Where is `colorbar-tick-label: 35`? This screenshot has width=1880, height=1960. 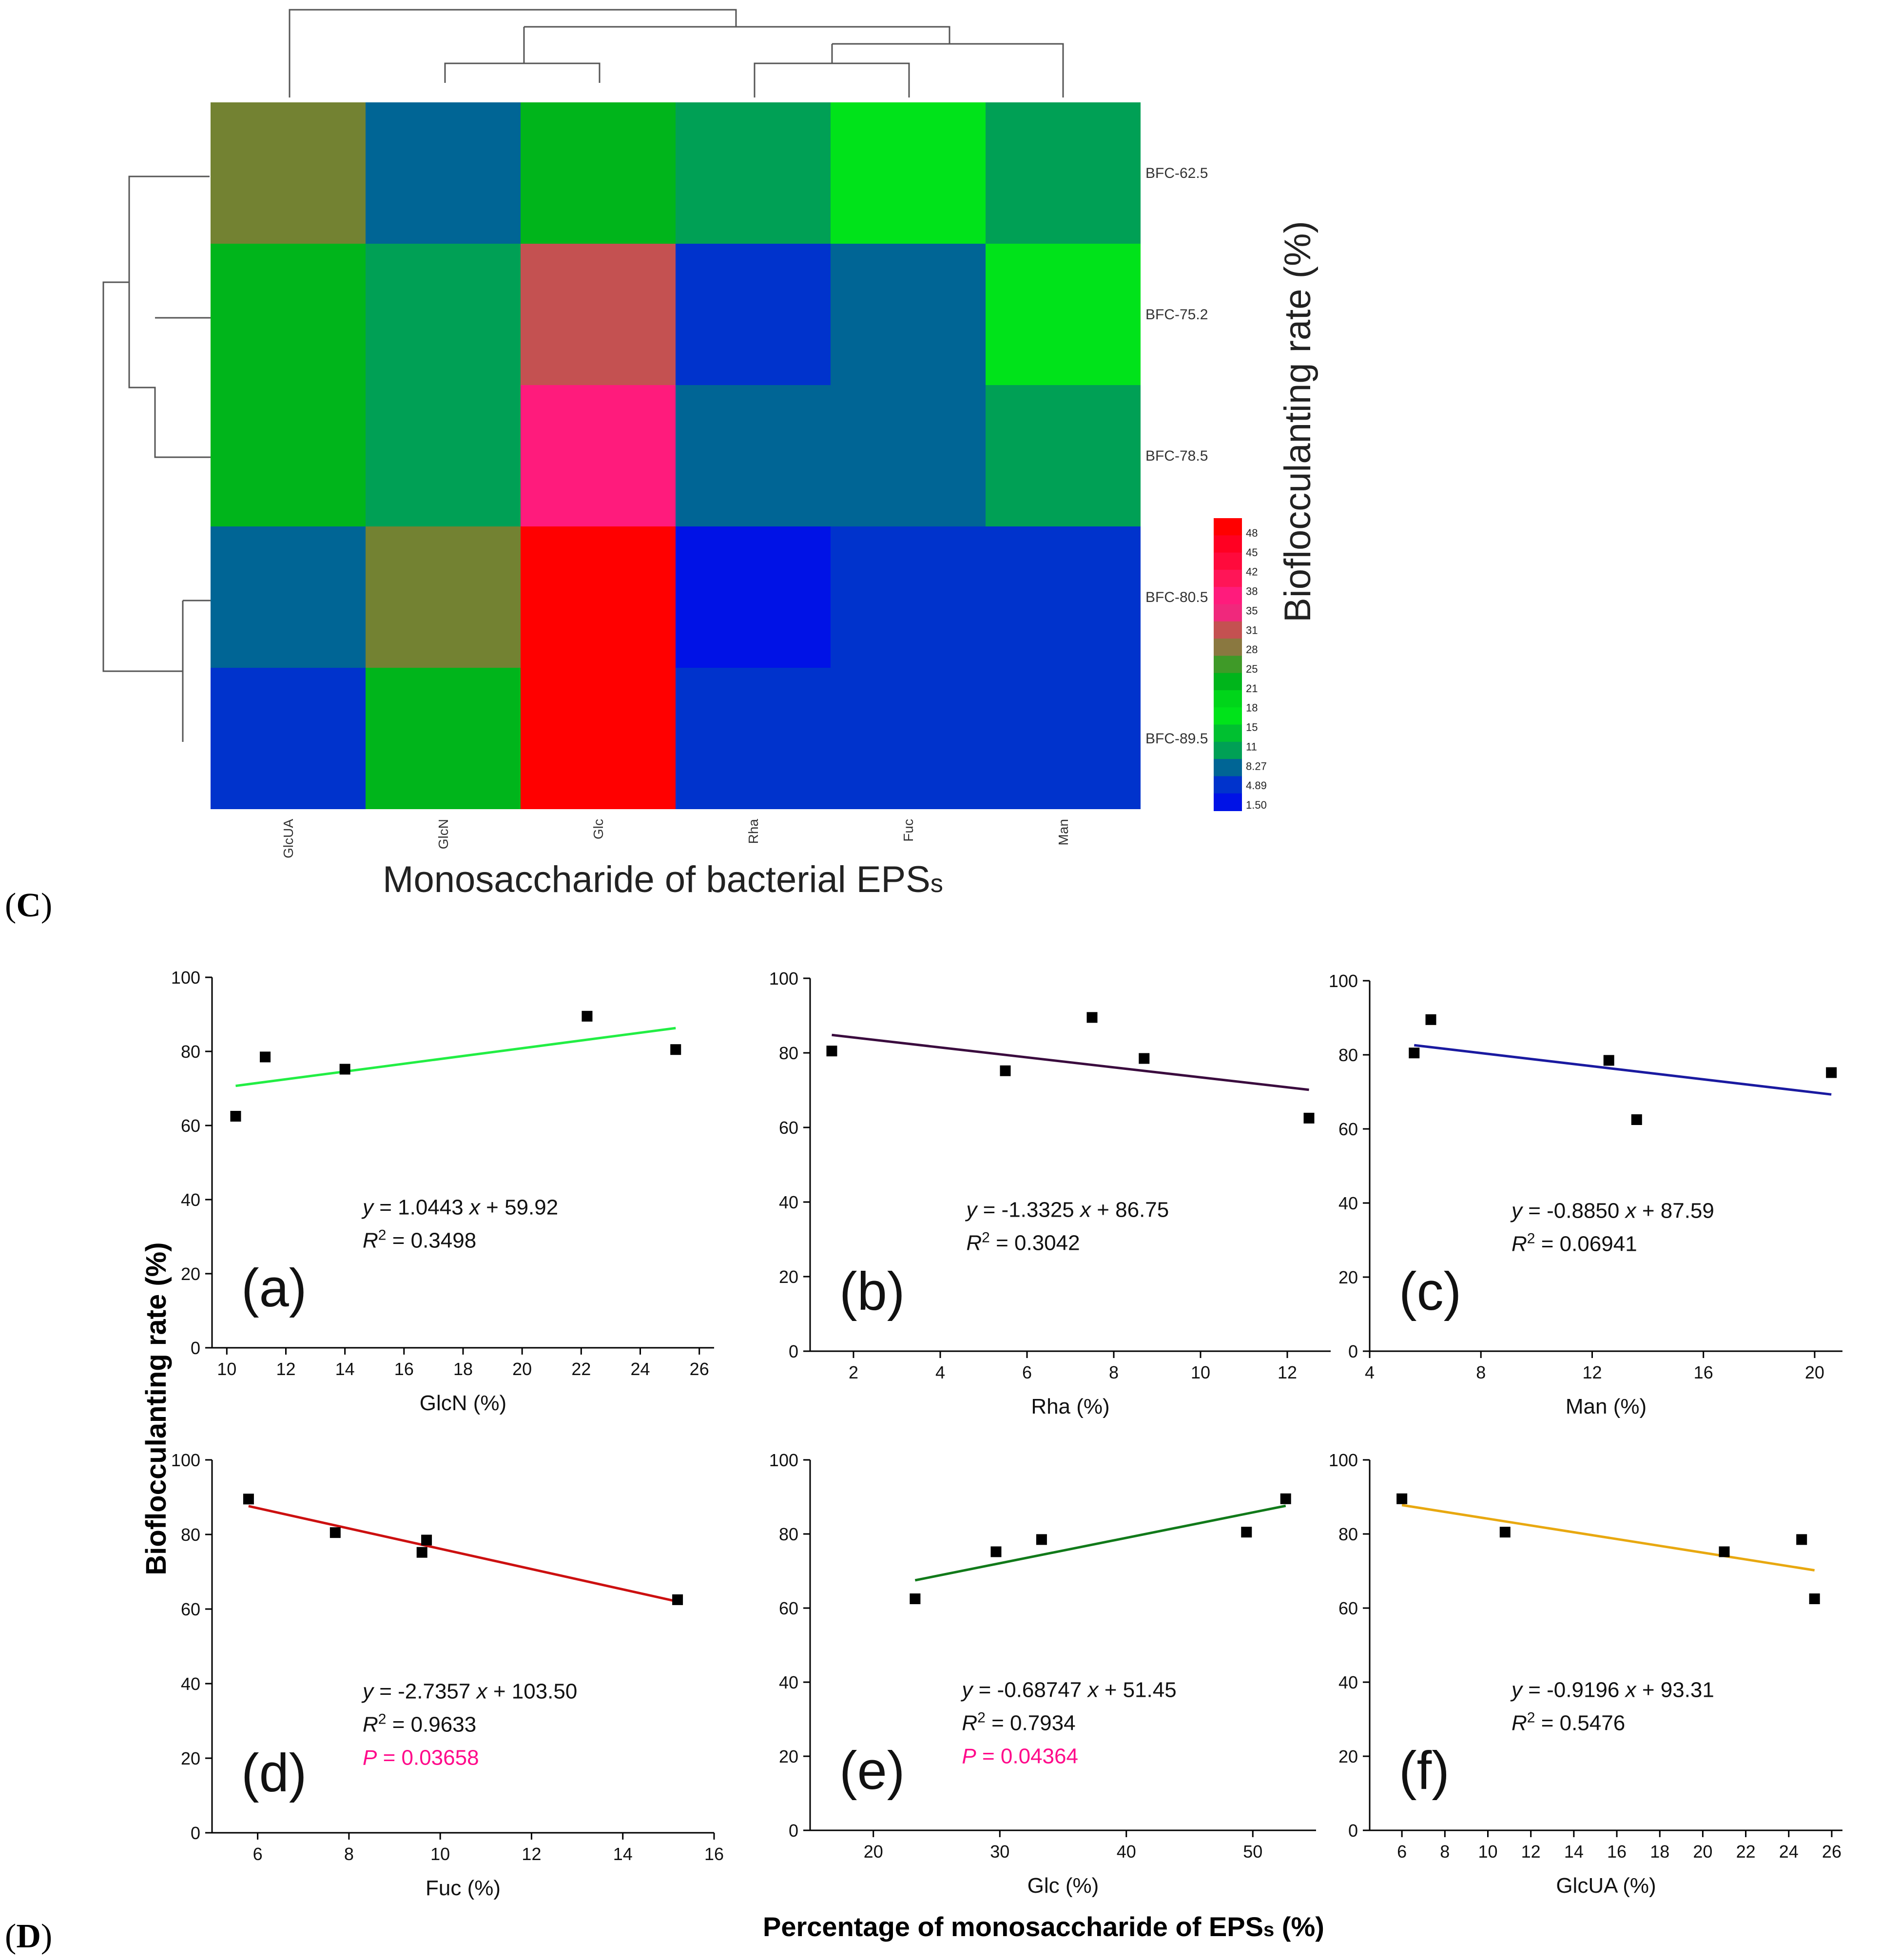 colorbar-tick-label: 35 is located at coordinates (1252, 611).